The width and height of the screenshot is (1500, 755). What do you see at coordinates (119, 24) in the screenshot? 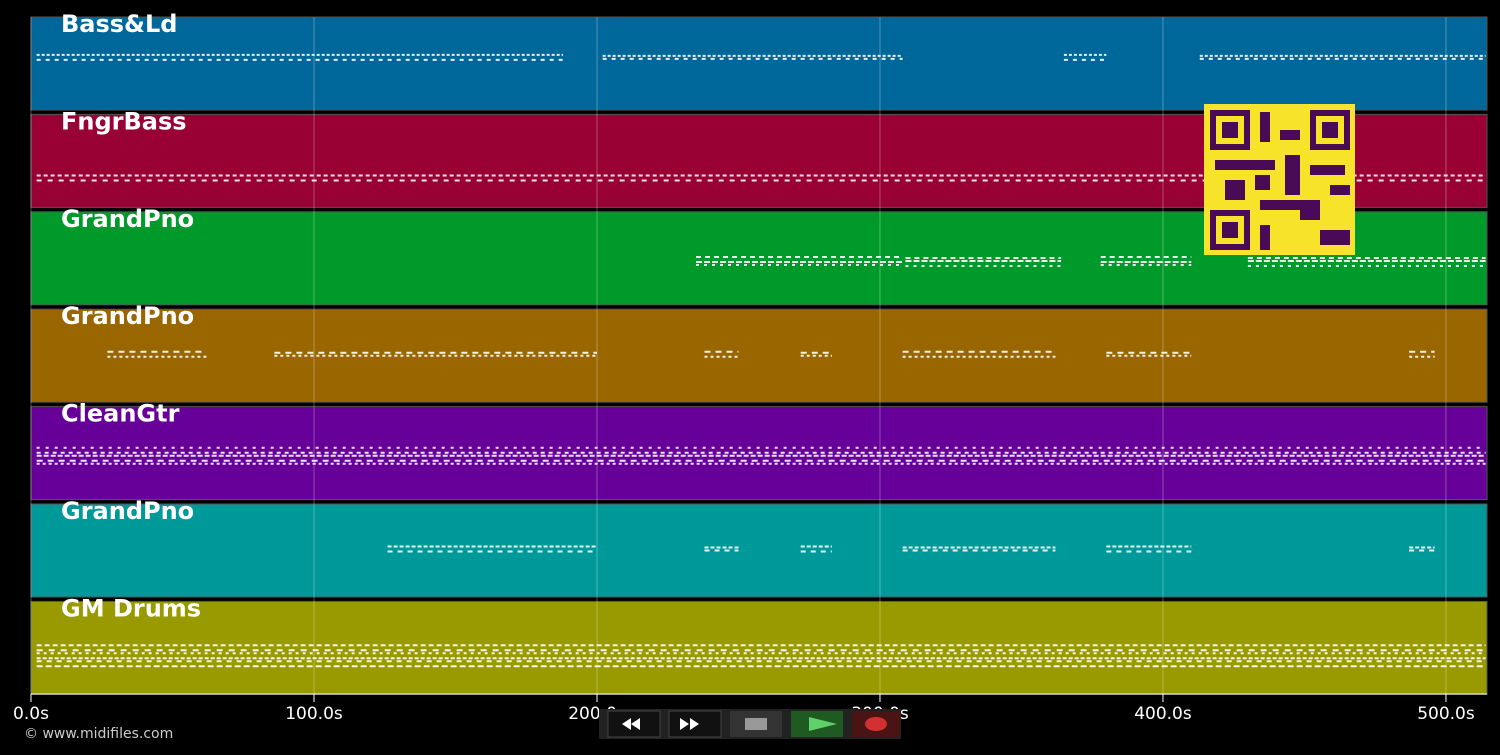
I see `track-name: Bass&Ld` at bounding box center [119, 24].